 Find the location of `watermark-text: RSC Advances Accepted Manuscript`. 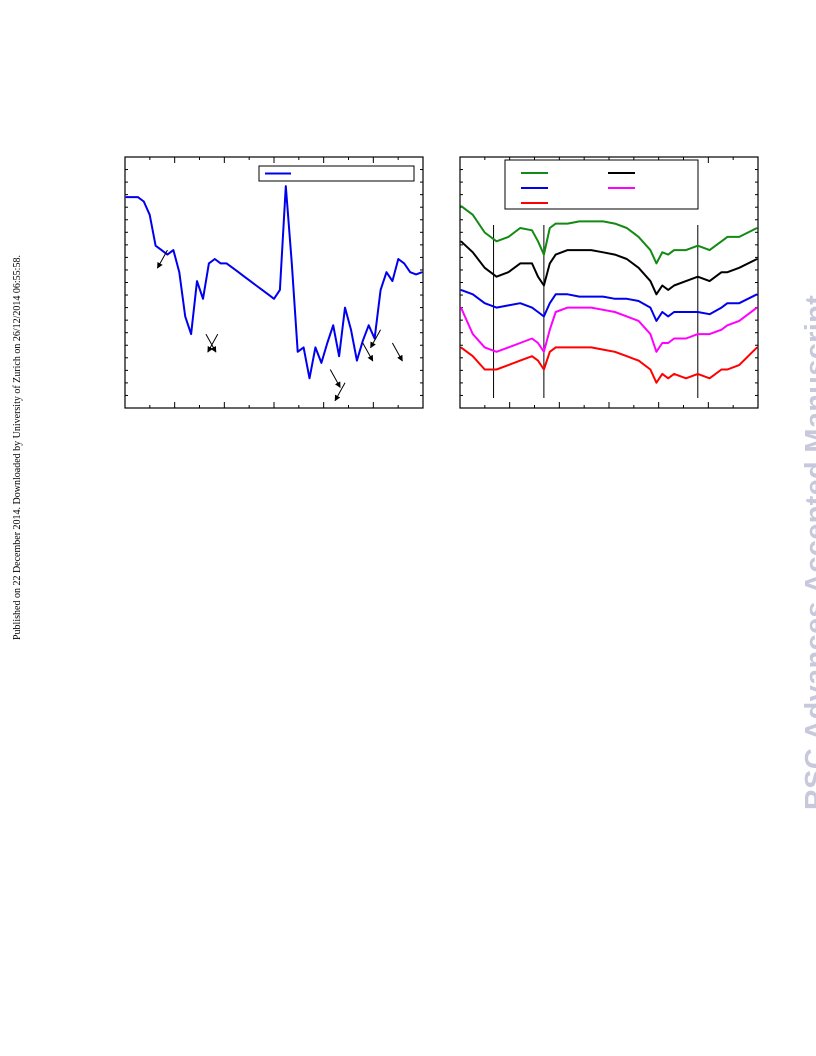

watermark-text: RSC Advances Accepted Manuscript is located at coordinates (808, 552).